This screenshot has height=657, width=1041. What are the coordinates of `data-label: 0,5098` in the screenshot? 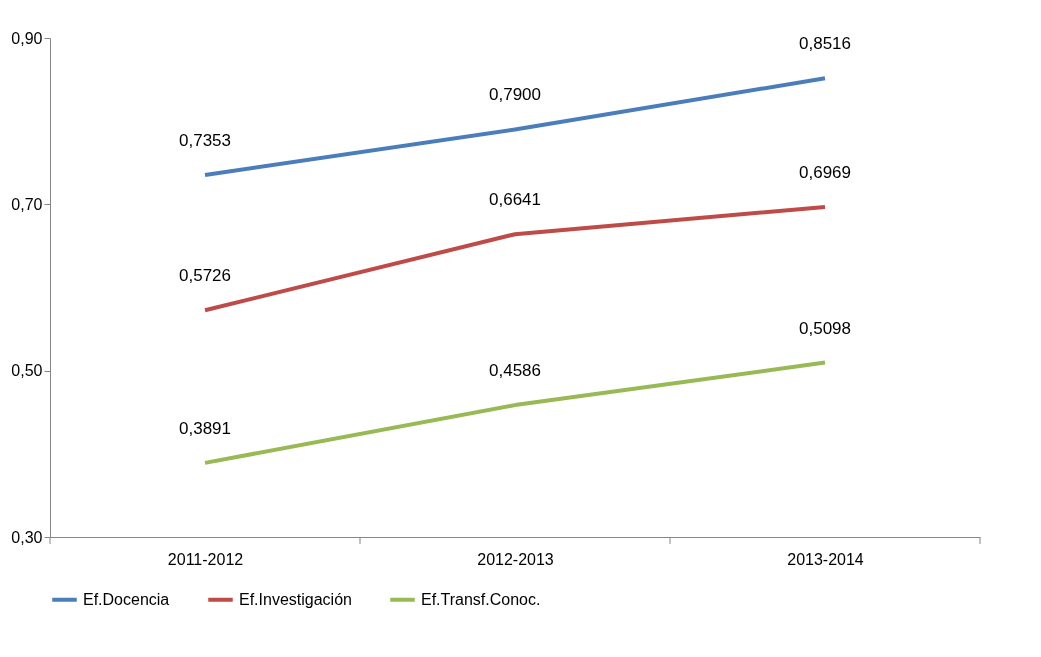 It's located at (825, 328).